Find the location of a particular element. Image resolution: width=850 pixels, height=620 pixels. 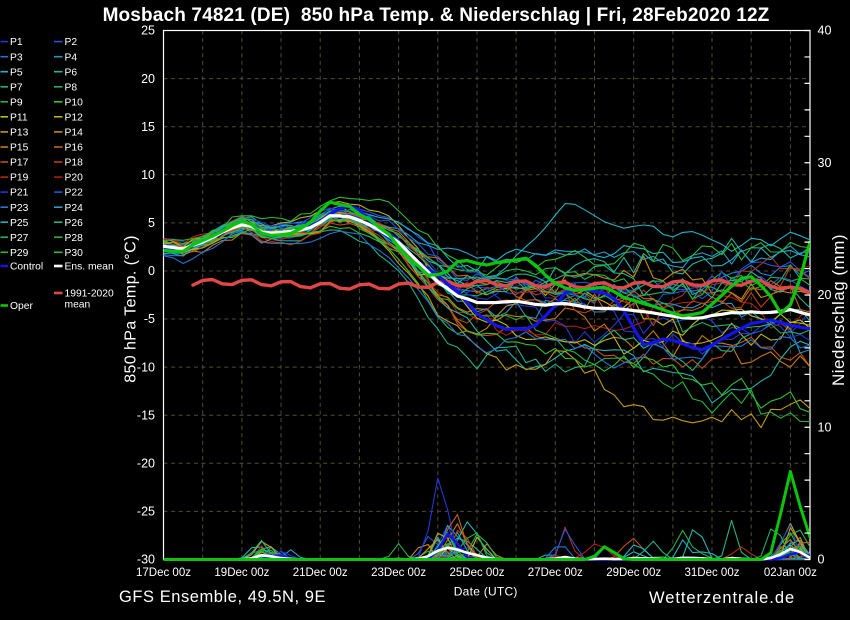

svg-text: 27Dec 00z is located at coordinates (555, 573).